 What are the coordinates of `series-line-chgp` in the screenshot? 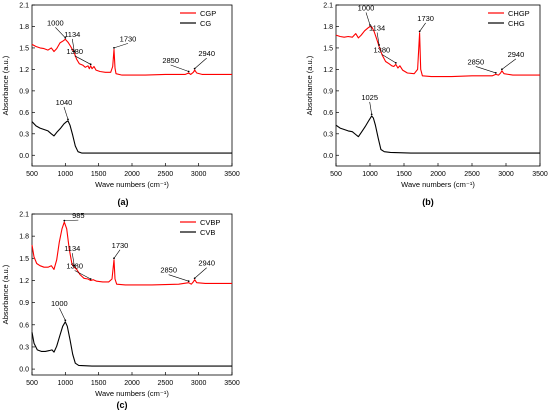 It's located at (437, 51).